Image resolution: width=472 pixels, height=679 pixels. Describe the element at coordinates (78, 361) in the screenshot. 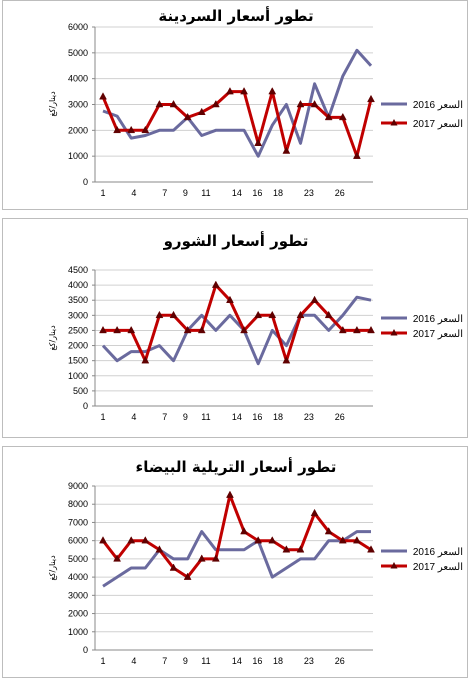

I see `y-tick-label: 1500` at that location.